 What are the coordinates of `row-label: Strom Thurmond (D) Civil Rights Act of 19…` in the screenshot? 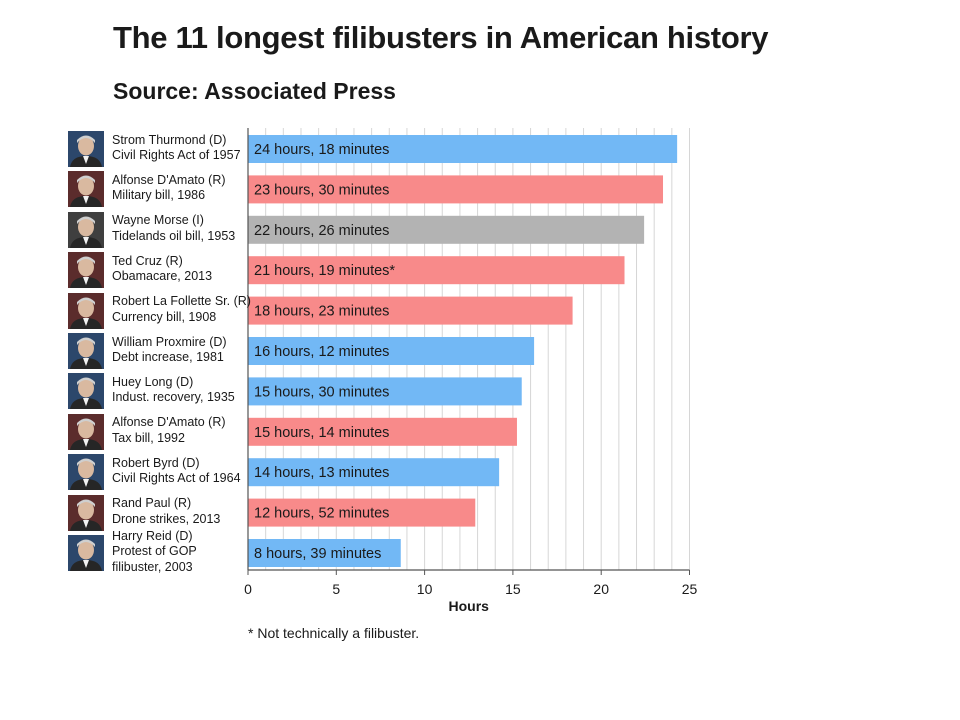 It's located at (176, 148).